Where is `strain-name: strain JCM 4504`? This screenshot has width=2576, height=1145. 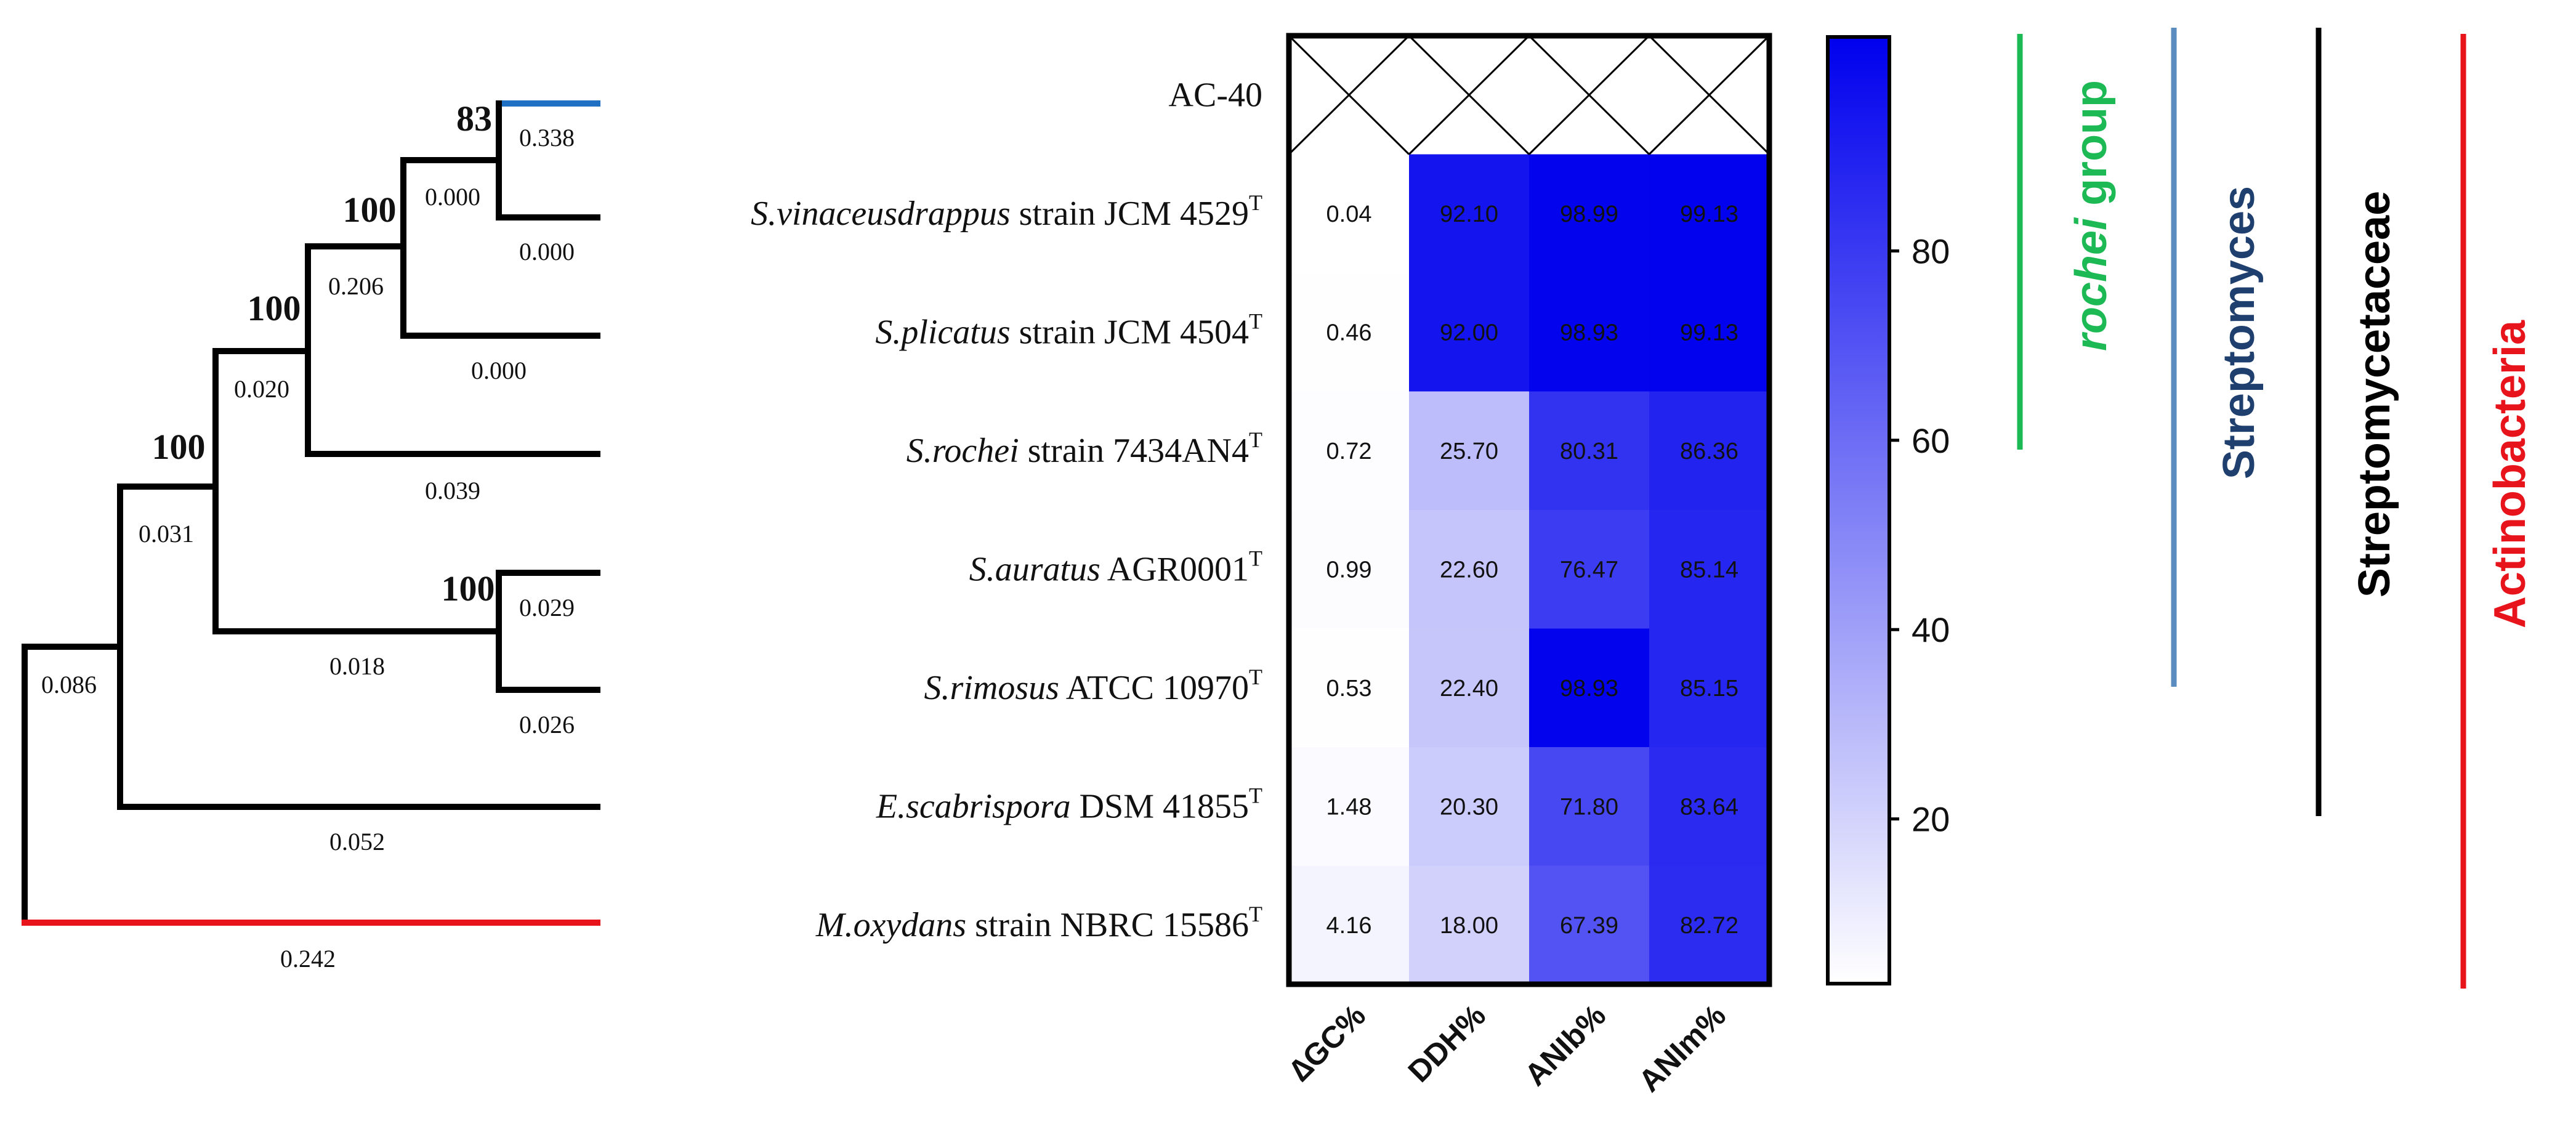 strain-name: strain JCM 4504 is located at coordinates (1130, 332).